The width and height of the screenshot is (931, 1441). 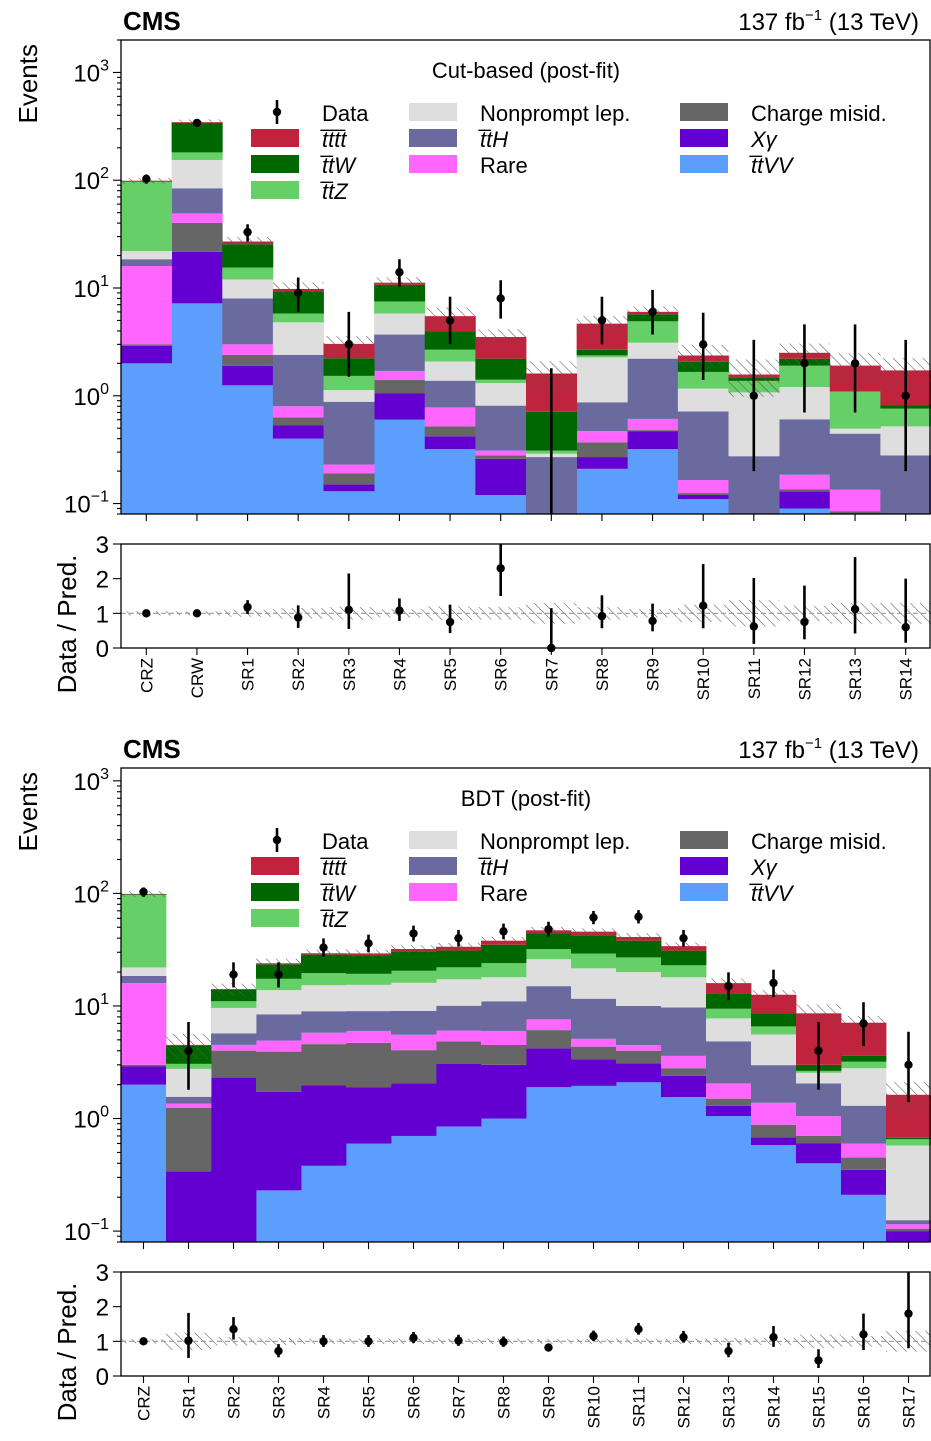 What do you see at coordinates (653, 440) in the screenshot?
I see `bar-sr9-s1` at bounding box center [653, 440].